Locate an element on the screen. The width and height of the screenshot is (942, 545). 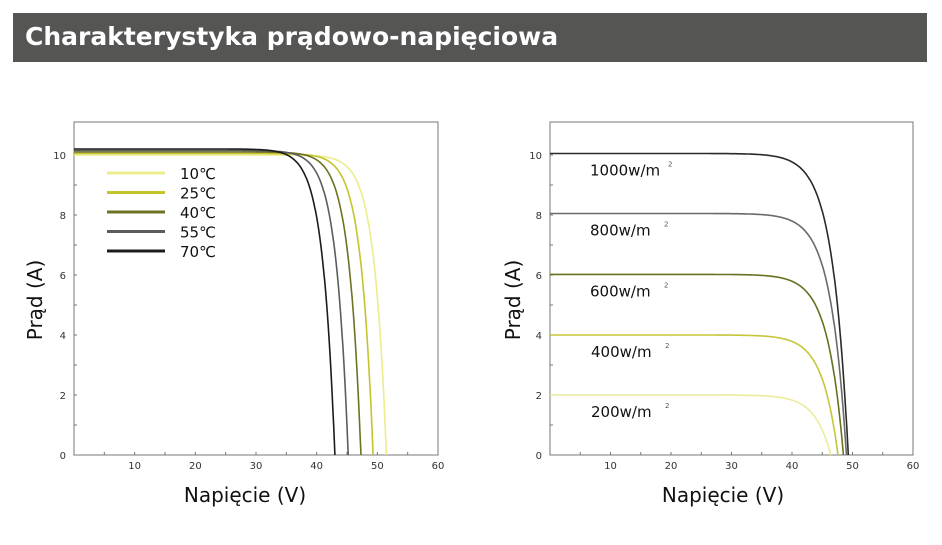
legend-label: 10℃ is located at coordinates (198, 174).